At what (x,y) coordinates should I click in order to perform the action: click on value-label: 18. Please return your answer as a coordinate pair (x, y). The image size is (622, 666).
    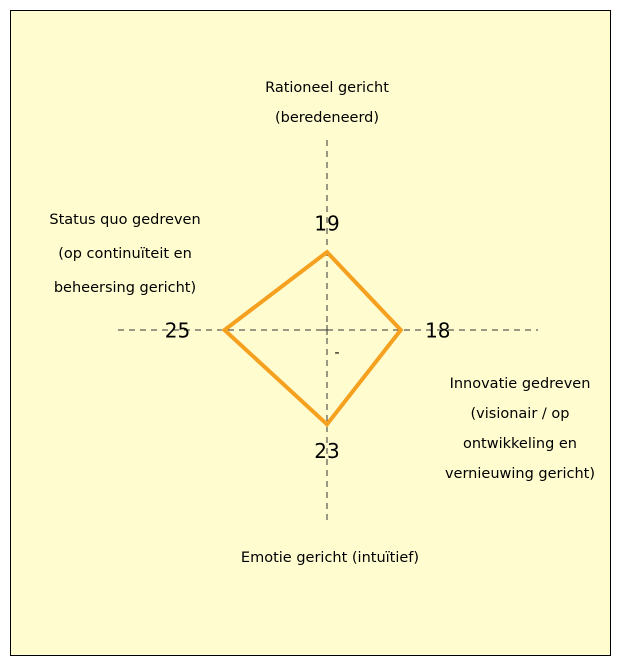
    Looking at the image, I should click on (437, 331).